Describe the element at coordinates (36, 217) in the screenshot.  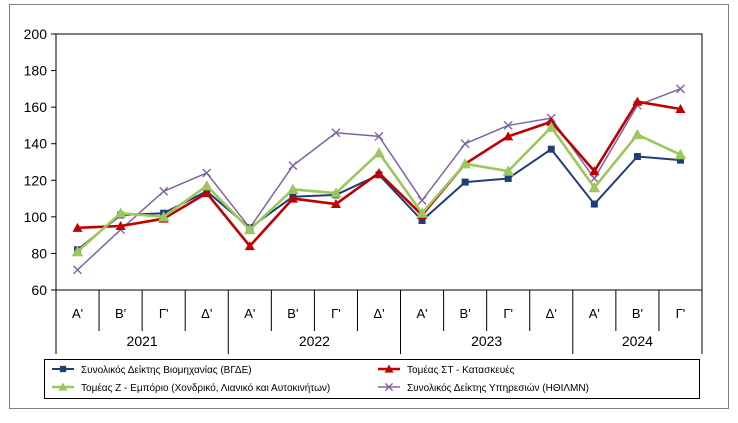
I see `y-tick-label: 100` at that location.